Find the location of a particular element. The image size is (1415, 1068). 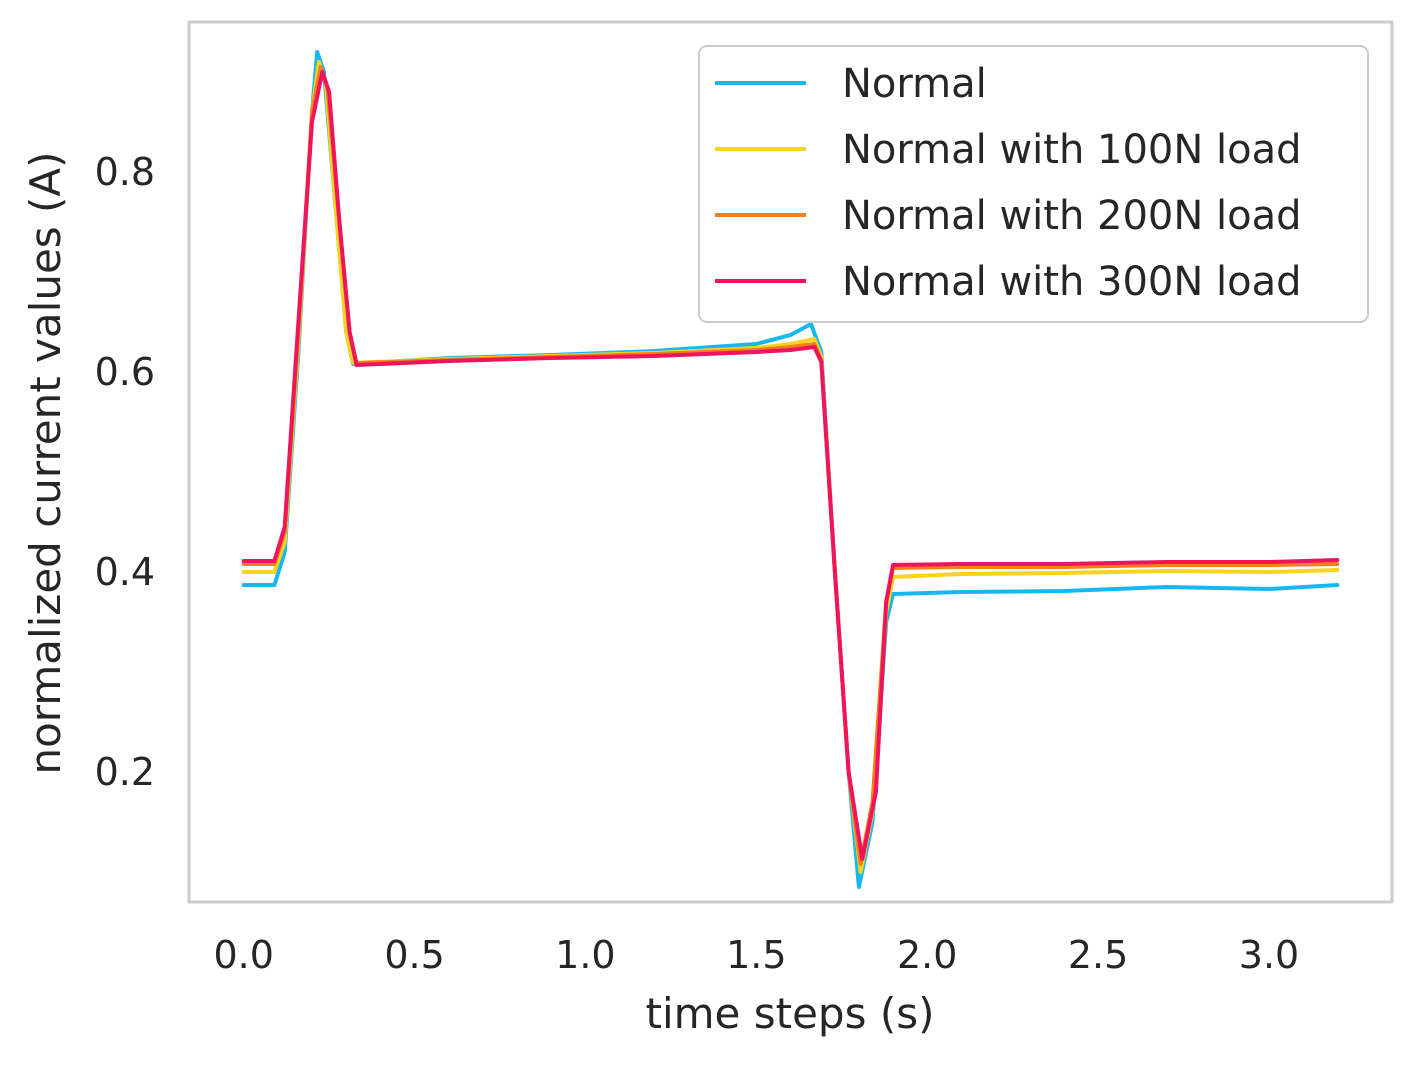

legend-label: Normal is located at coordinates (914, 84).